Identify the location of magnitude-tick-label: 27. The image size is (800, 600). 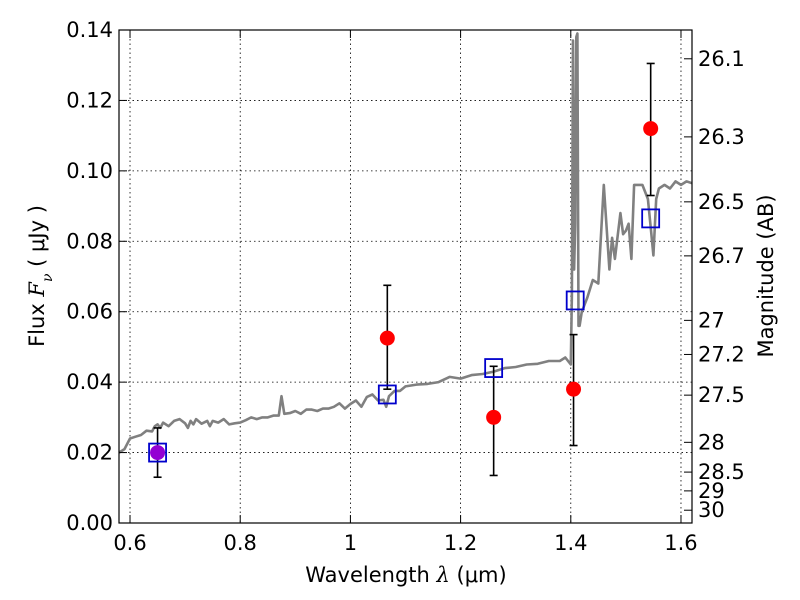
(711, 320).